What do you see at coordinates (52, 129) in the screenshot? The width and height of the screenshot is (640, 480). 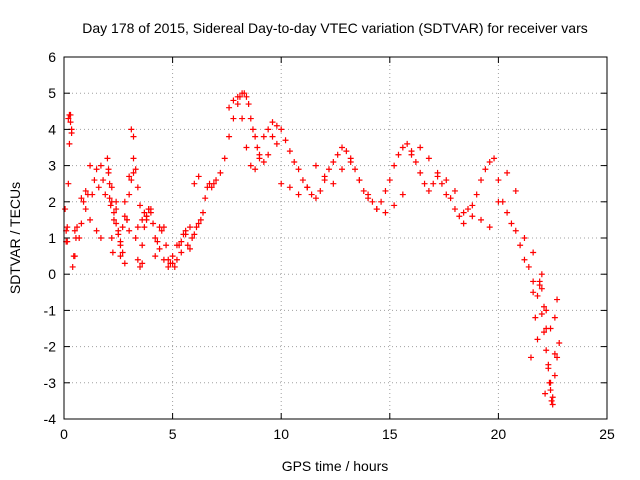 I see `y-tick-label: 4` at bounding box center [52, 129].